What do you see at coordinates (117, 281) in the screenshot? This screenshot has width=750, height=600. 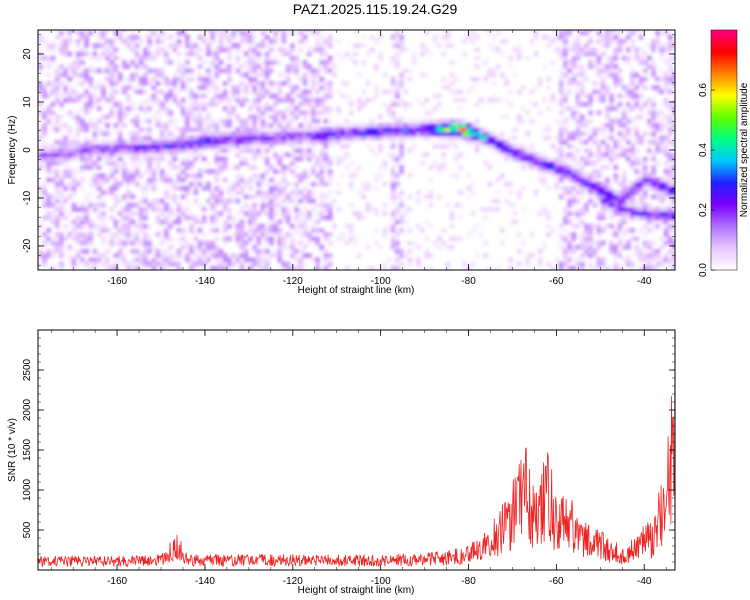 I see `x-tick-label: -160` at bounding box center [117, 281].